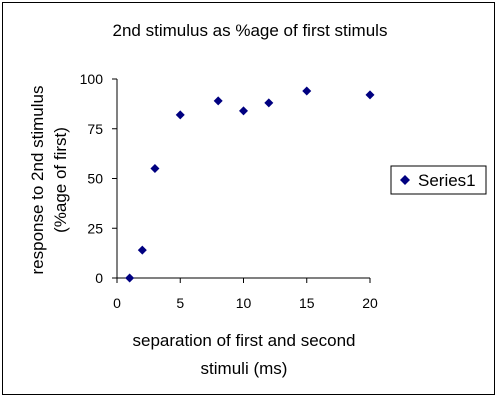 The width and height of the screenshot is (500, 400). I want to click on y-axis-title: response to 2nd stimulus (%age of first), so click(49, 180).